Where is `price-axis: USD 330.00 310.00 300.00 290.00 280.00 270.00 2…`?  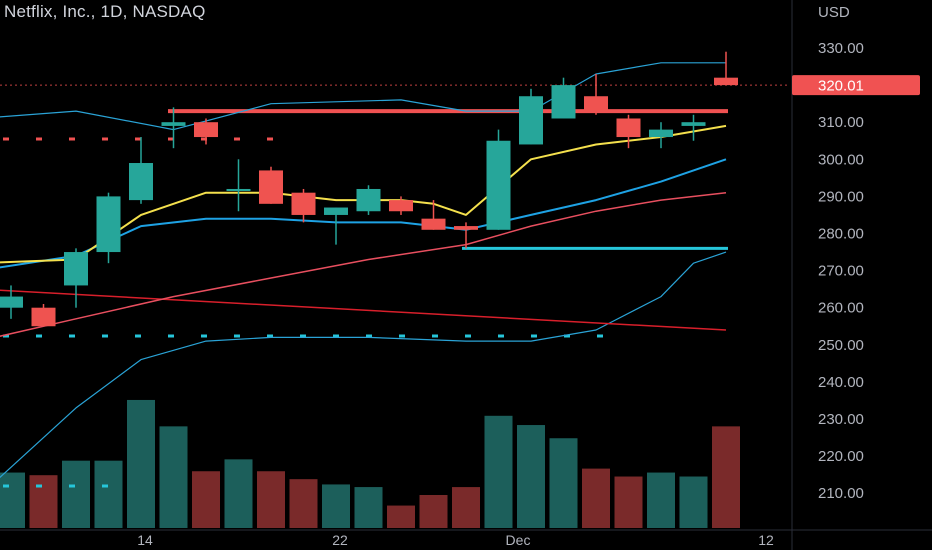
price-axis: USD 330.00 310.00 300.00 290.00 280.00 270.00 2… is located at coordinates (855, 275).